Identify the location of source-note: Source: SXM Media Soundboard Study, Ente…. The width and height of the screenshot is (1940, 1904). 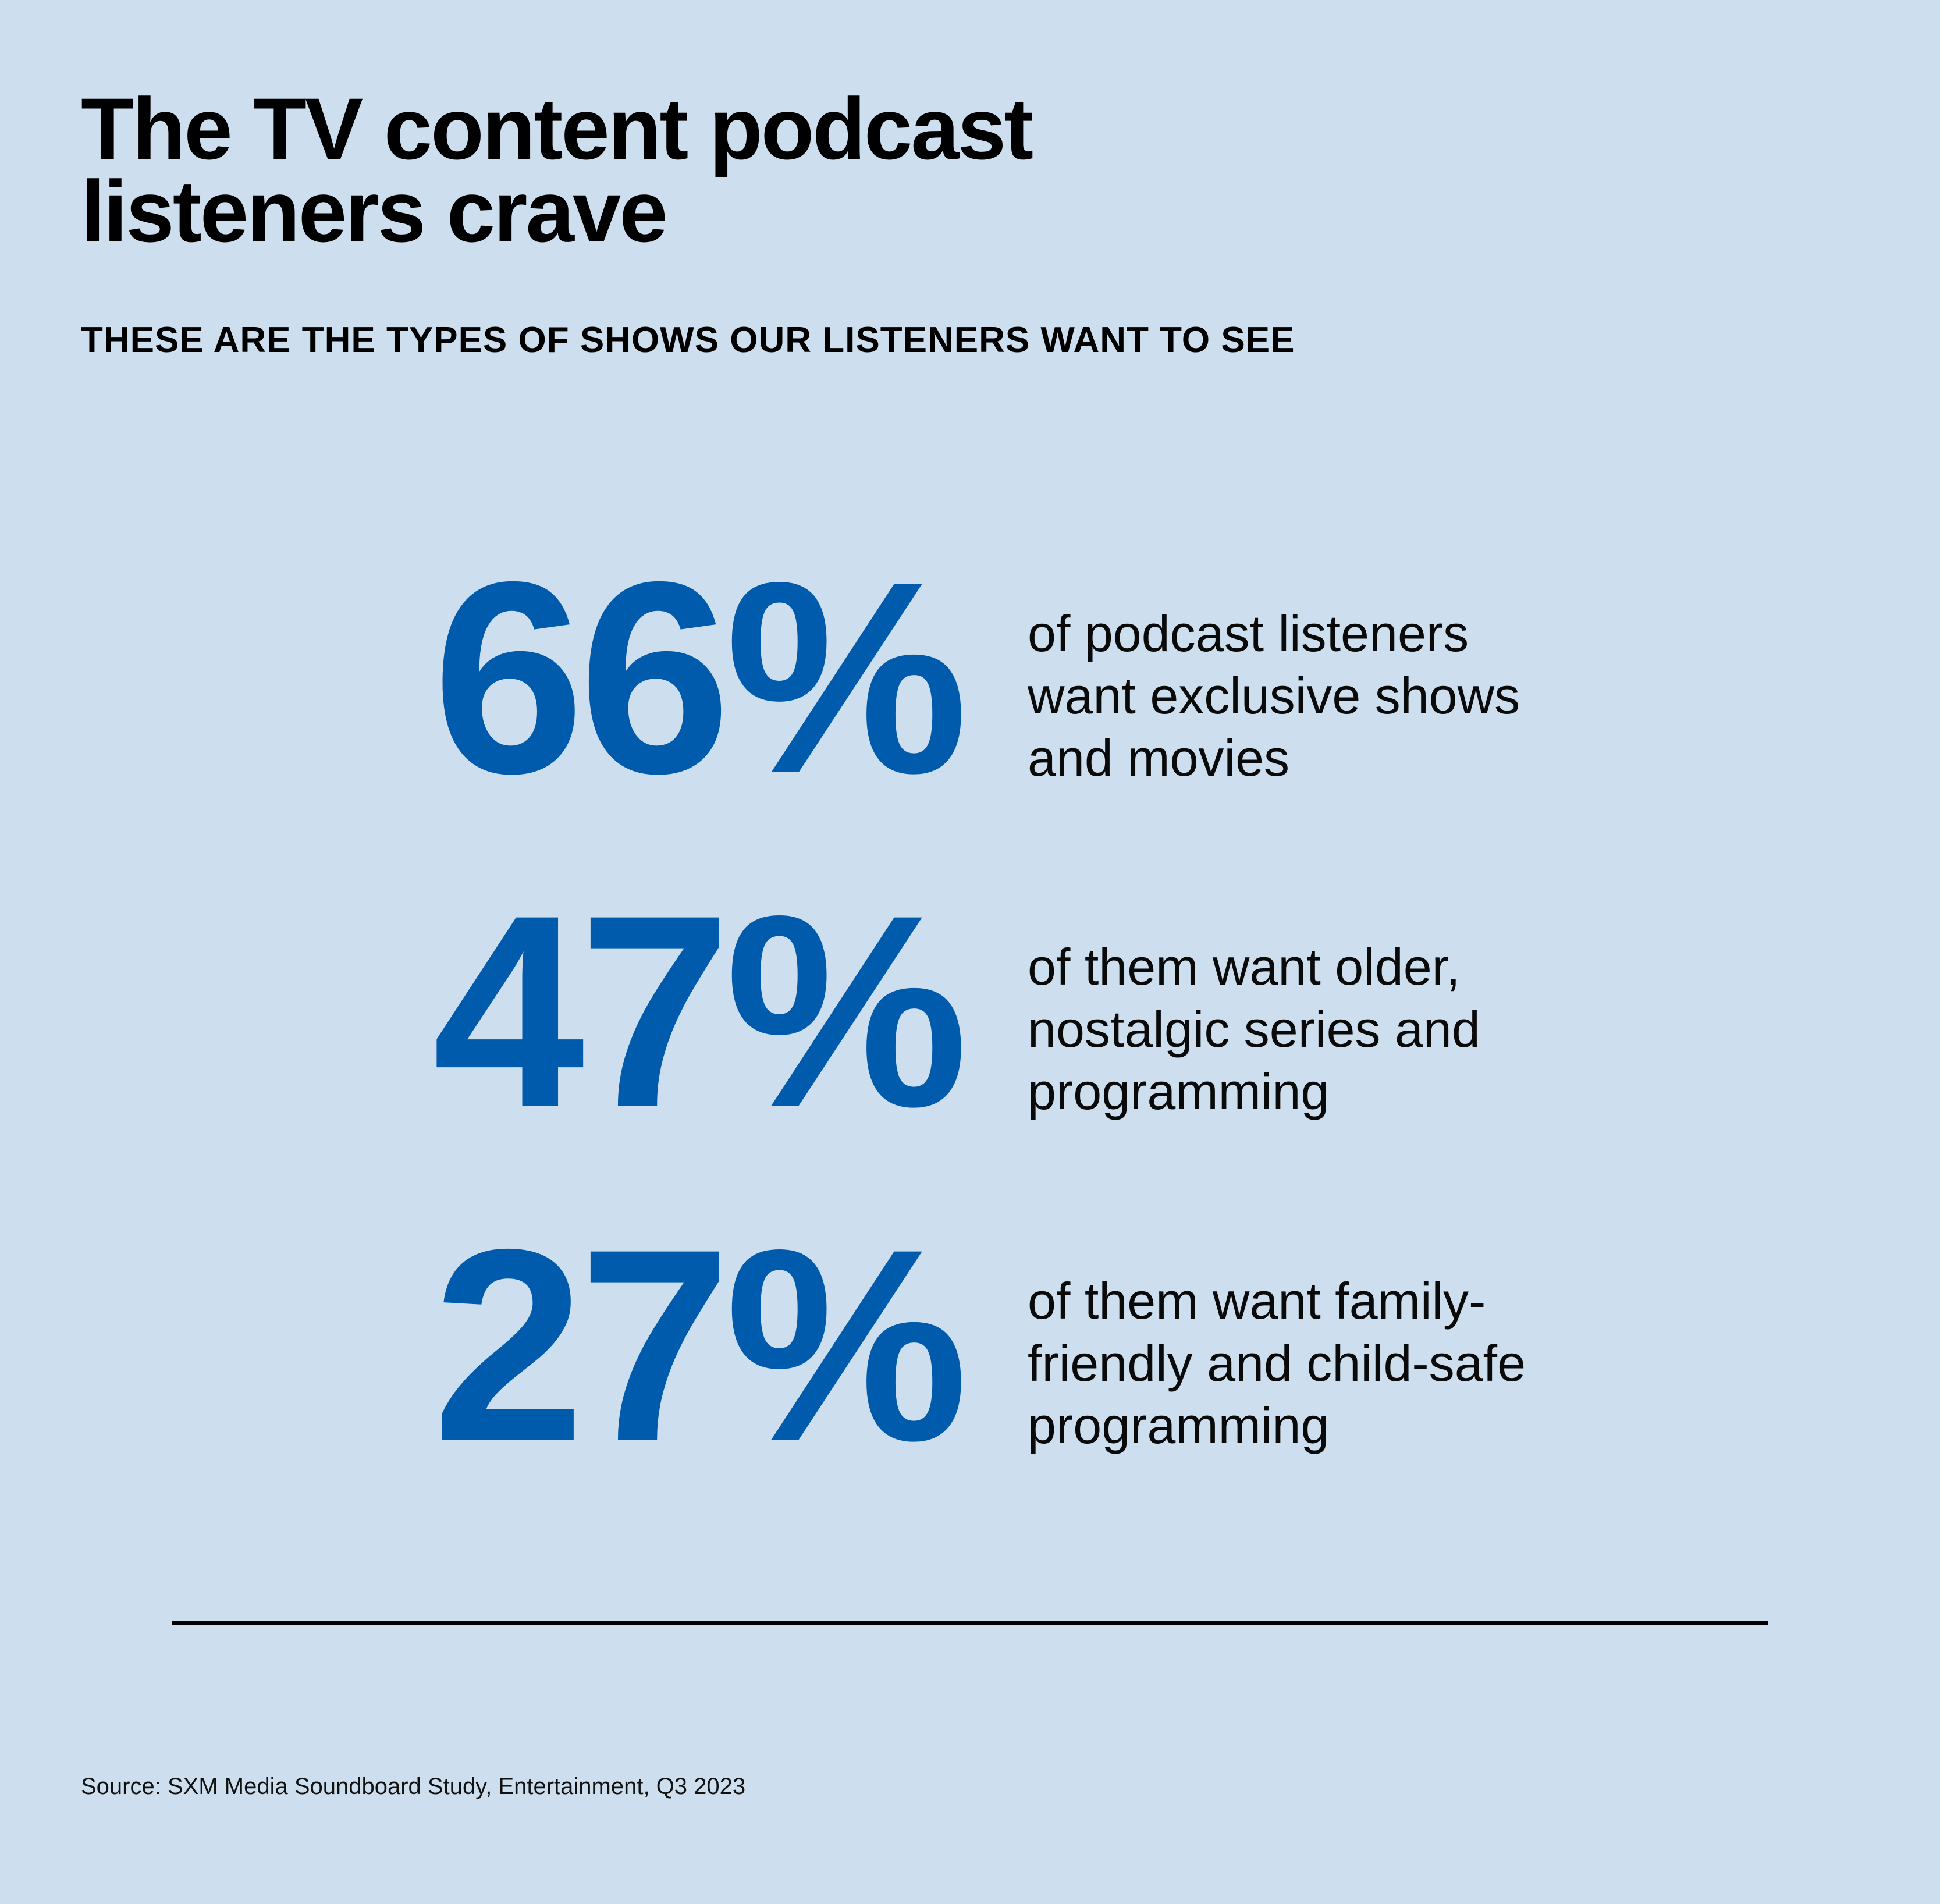
(413, 1786).